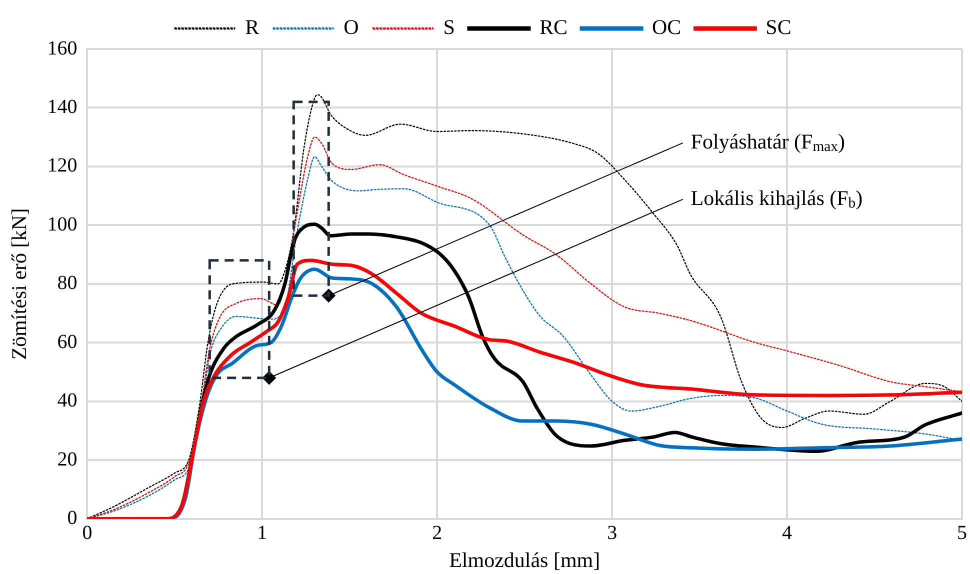 This screenshot has height=574, width=970. I want to click on y-tick-label: 20, so click(67, 459).